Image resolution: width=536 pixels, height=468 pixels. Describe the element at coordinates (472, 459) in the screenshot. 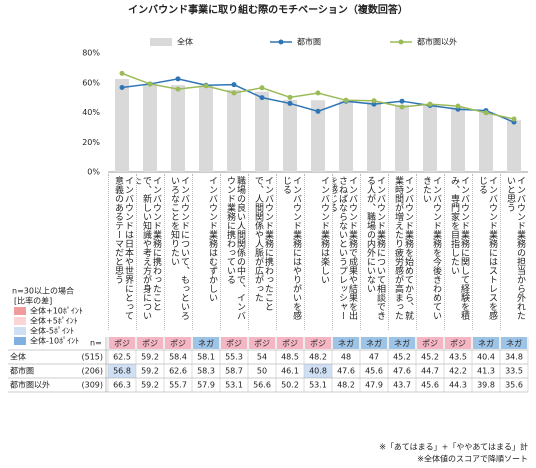

I see `footnote: ※全体値のスコアで降順ソート` at that location.